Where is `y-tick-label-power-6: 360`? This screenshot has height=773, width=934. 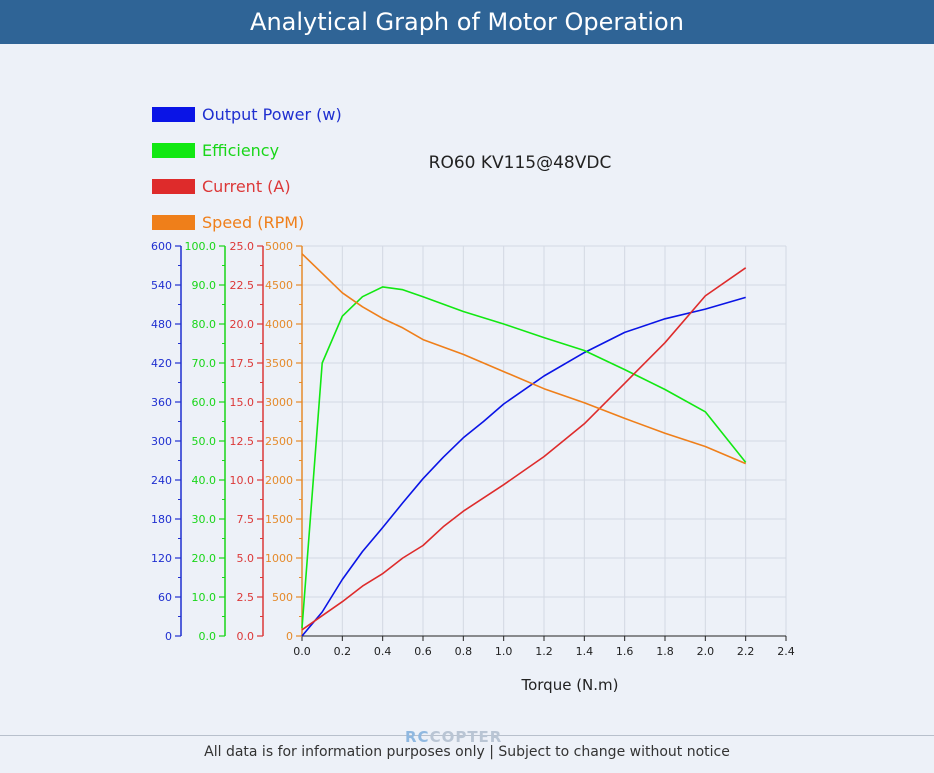
y-tick-label-power-6: 360 is located at coordinates (161, 402).